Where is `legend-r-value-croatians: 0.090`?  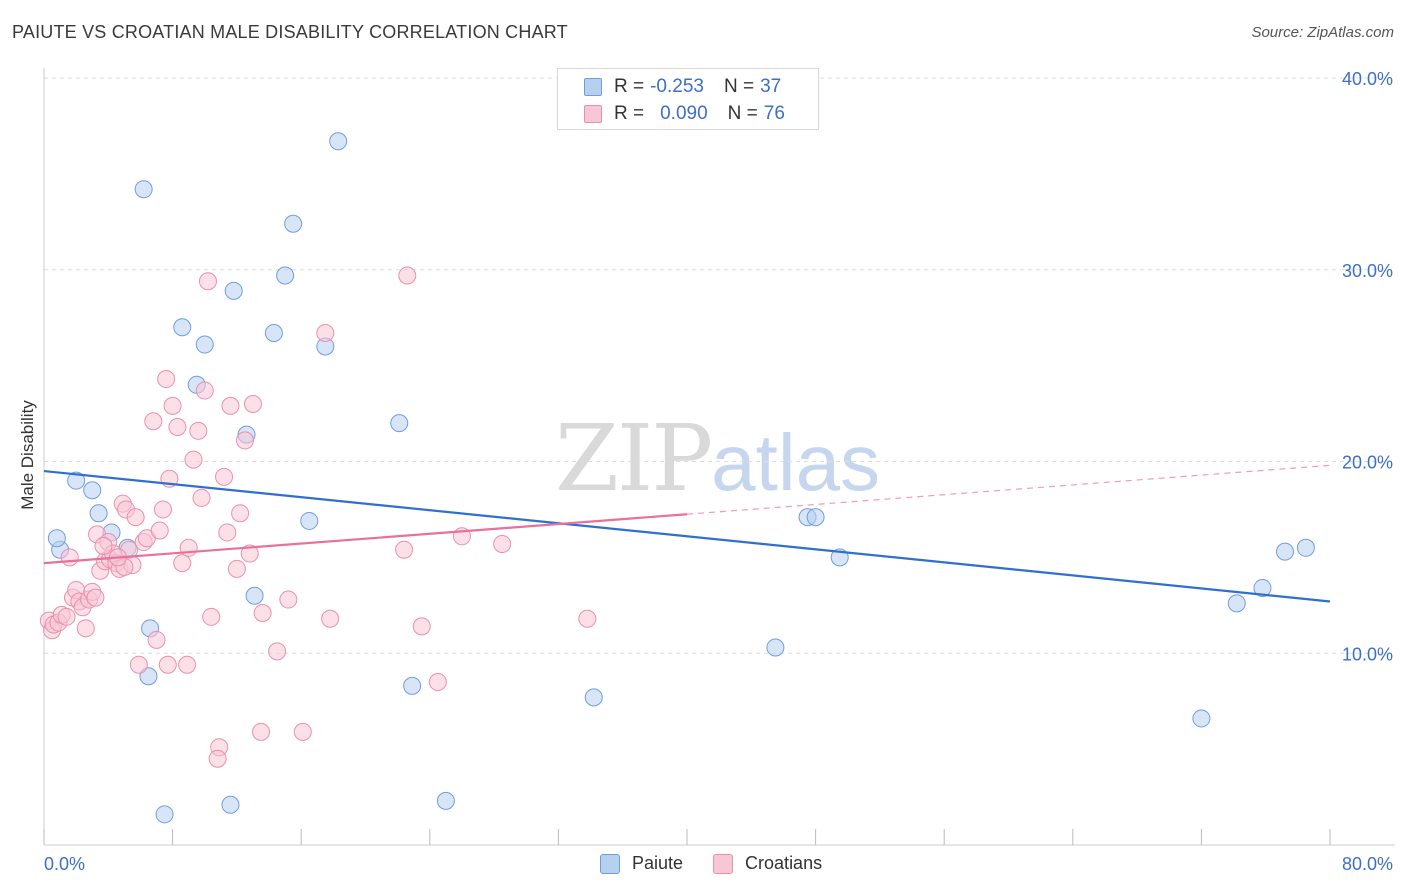
legend-r-value-croatians: 0.090 is located at coordinates (684, 113).